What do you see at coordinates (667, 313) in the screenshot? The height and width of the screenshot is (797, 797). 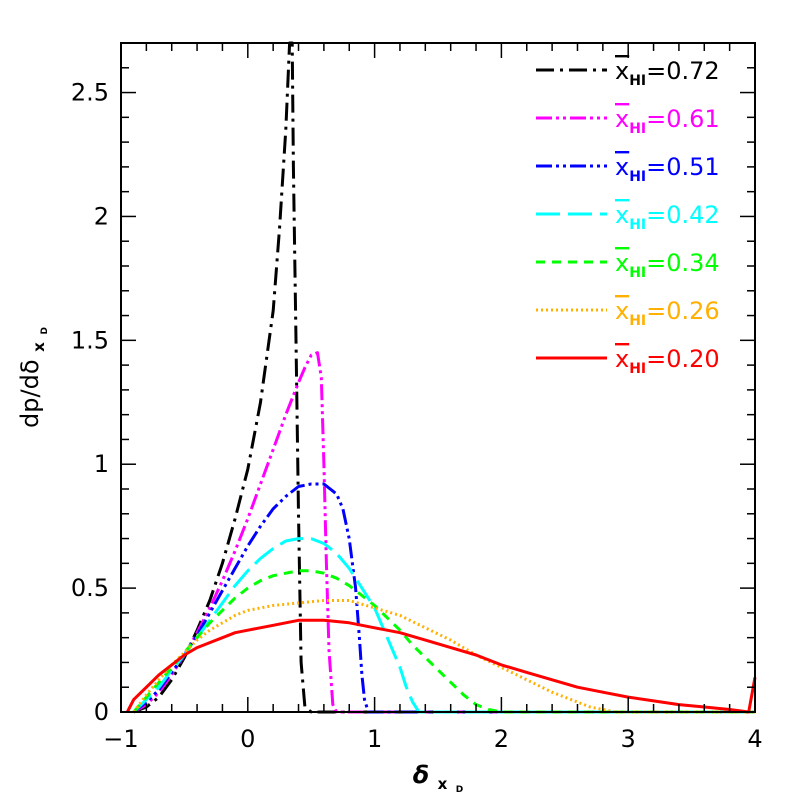 I see `legend-label-5: xHI=0.26` at bounding box center [667, 313].